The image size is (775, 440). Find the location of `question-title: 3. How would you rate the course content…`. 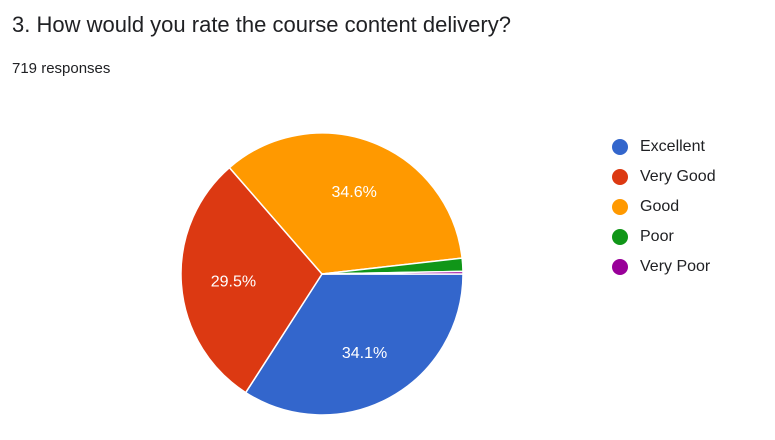

question-title: 3. How would you rate the course content… is located at coordinates (261, 24).